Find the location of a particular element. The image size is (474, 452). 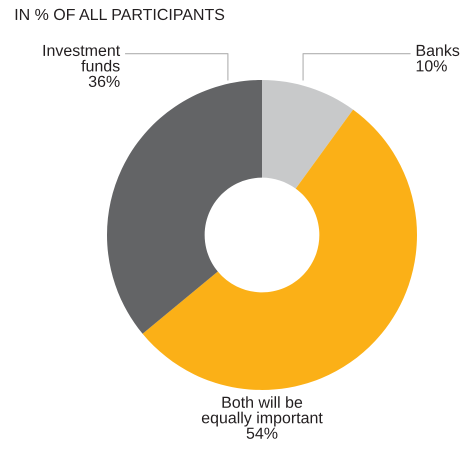

chart-title: IN % OF ALL PARTICIPANTS is located at coordinates (120, 14).